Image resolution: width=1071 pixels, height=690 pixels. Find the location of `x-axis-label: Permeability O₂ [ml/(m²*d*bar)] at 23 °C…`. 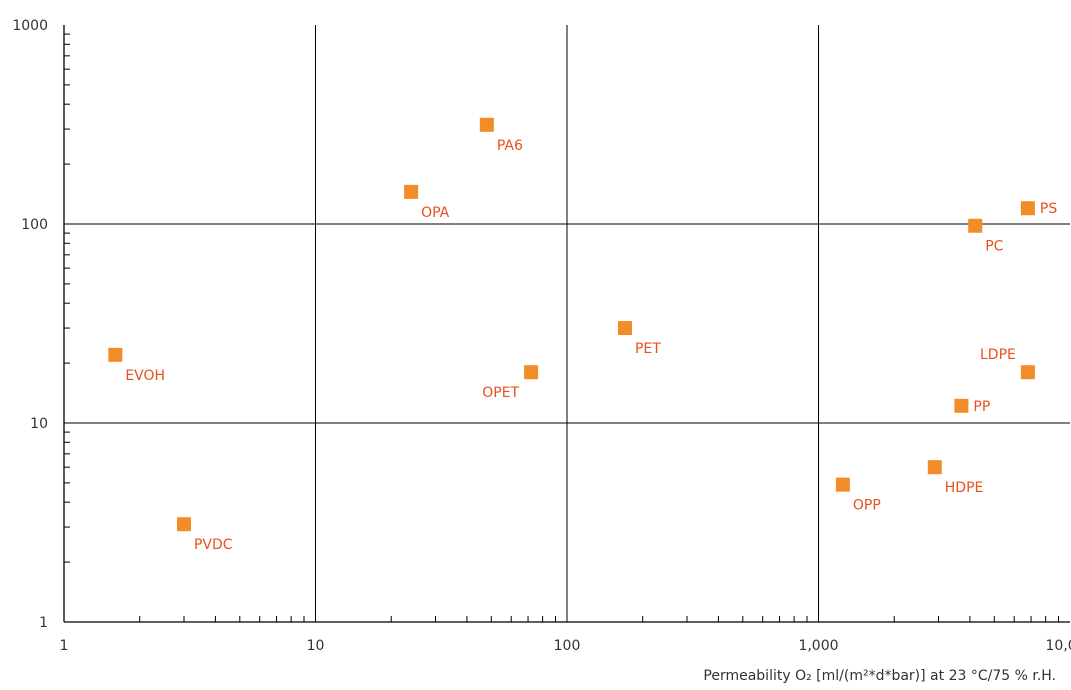

x-axis-label: Permeability O₂ [ml/(m²*d*bar)] at 23 °C… is located at coordinates (879, 676).